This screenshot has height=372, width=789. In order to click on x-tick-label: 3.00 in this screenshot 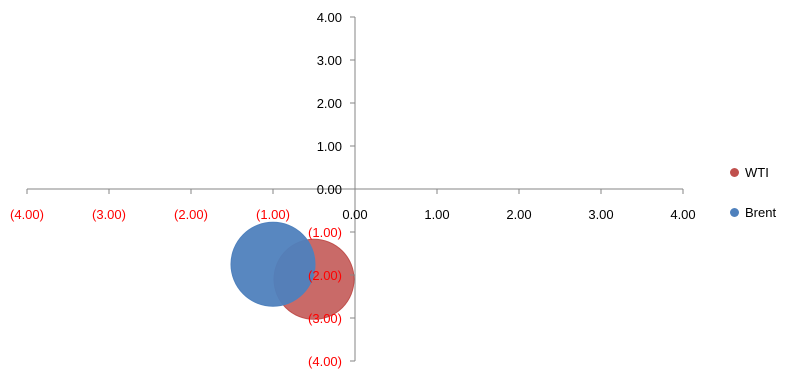, I will do `click(600, 214)`.